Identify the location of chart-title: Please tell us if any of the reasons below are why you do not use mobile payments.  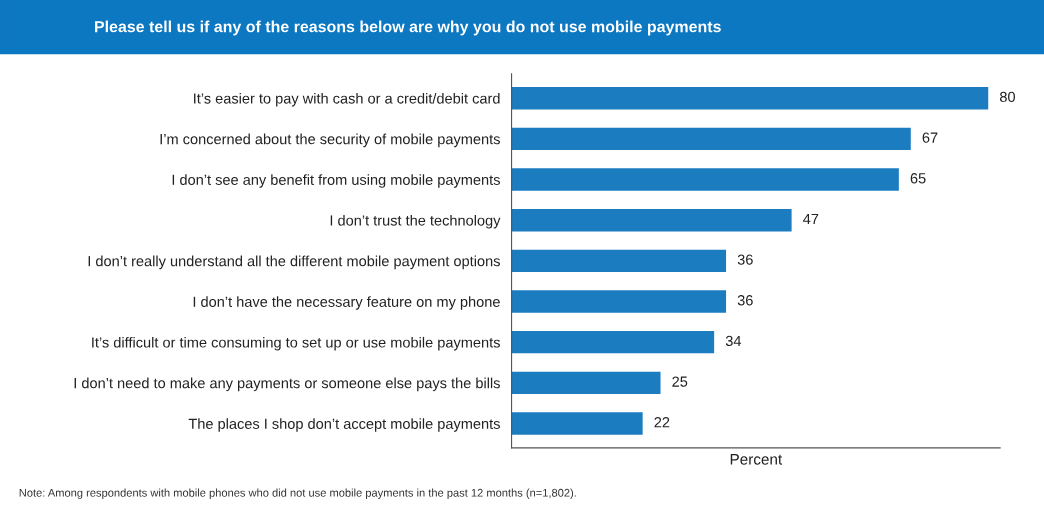
(408, 28).